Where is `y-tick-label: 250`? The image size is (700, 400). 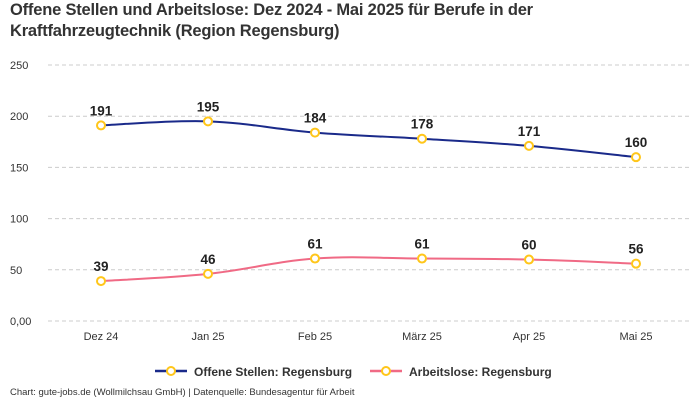 y-tick-label: 250 is located at coordinates (19, 66).